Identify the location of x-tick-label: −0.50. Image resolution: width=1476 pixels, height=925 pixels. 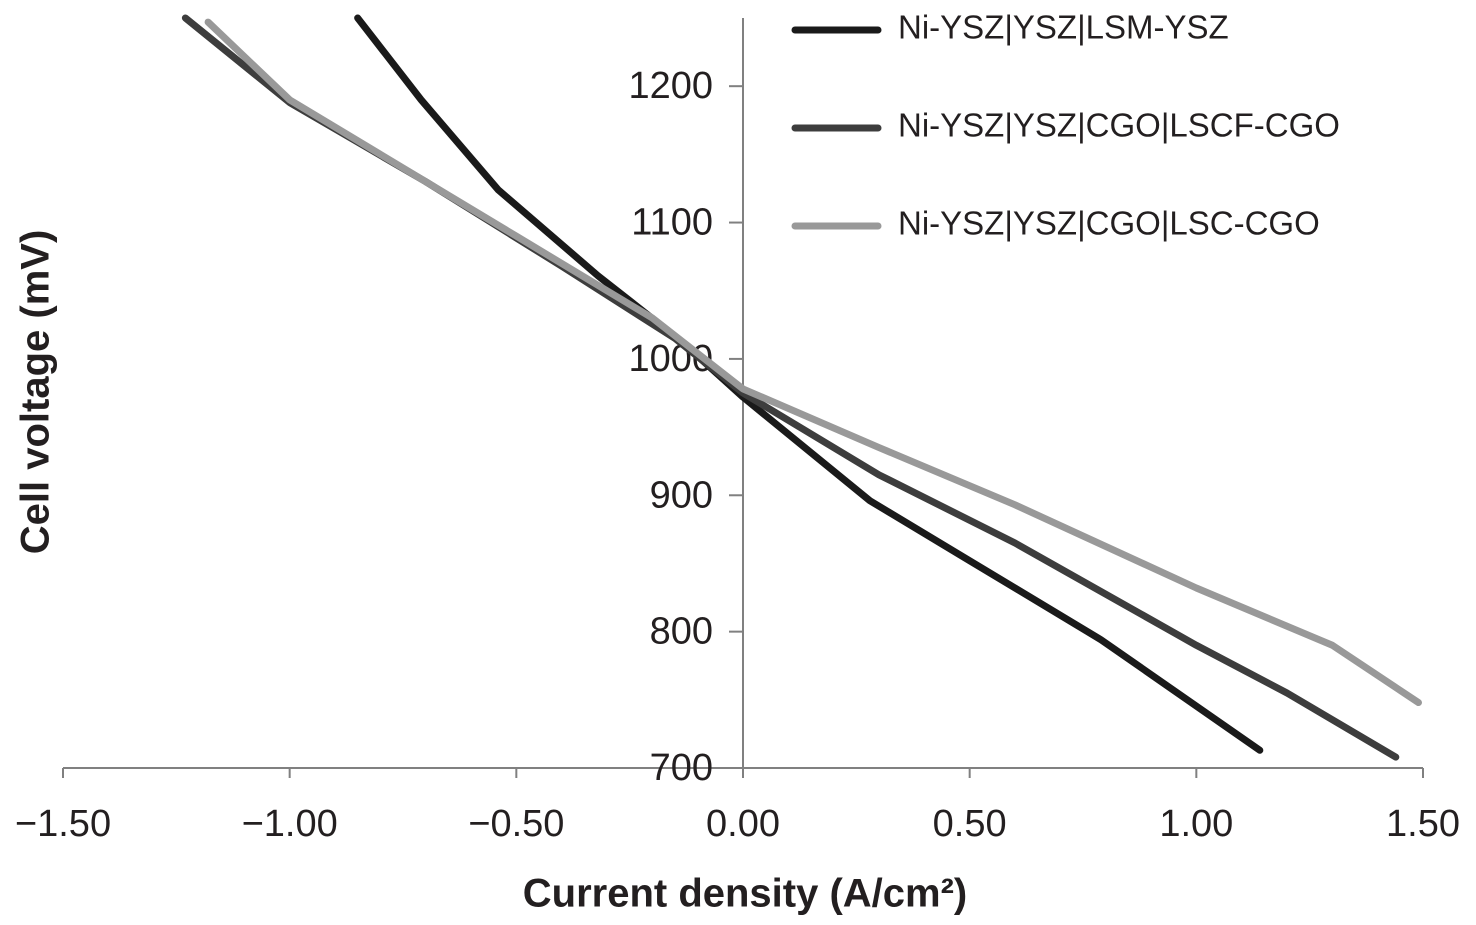
(516, 824).